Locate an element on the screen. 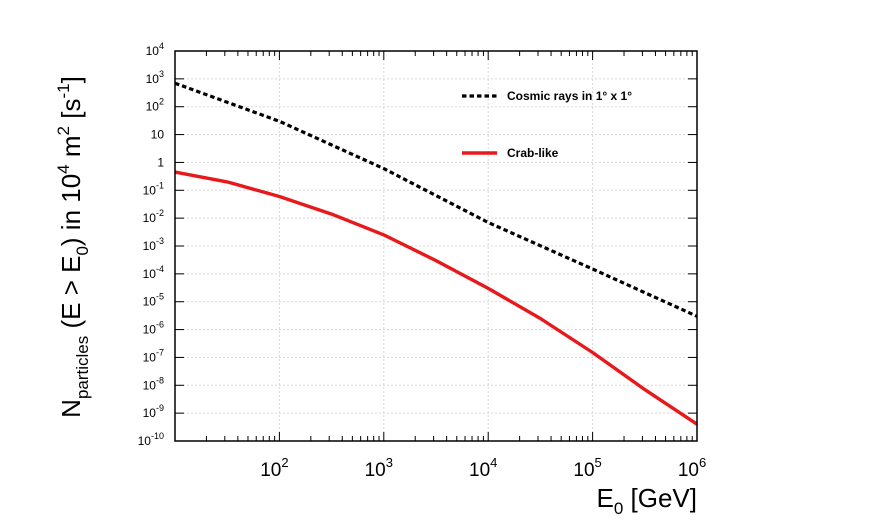  y-tick-label: 10⁴ is located at coordinates (155, 49).